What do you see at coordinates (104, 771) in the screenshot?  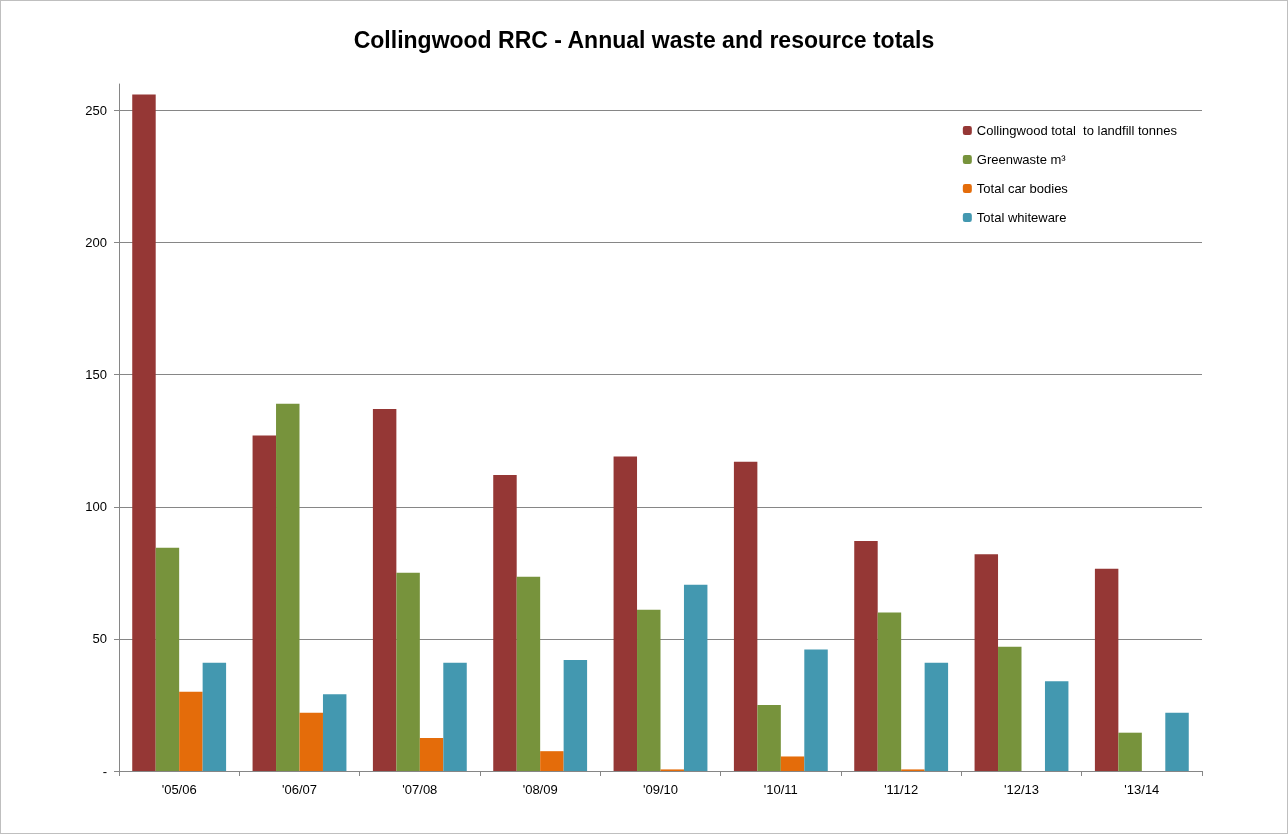 I see `y-tick-label: -` at bounding box center [104, 771].